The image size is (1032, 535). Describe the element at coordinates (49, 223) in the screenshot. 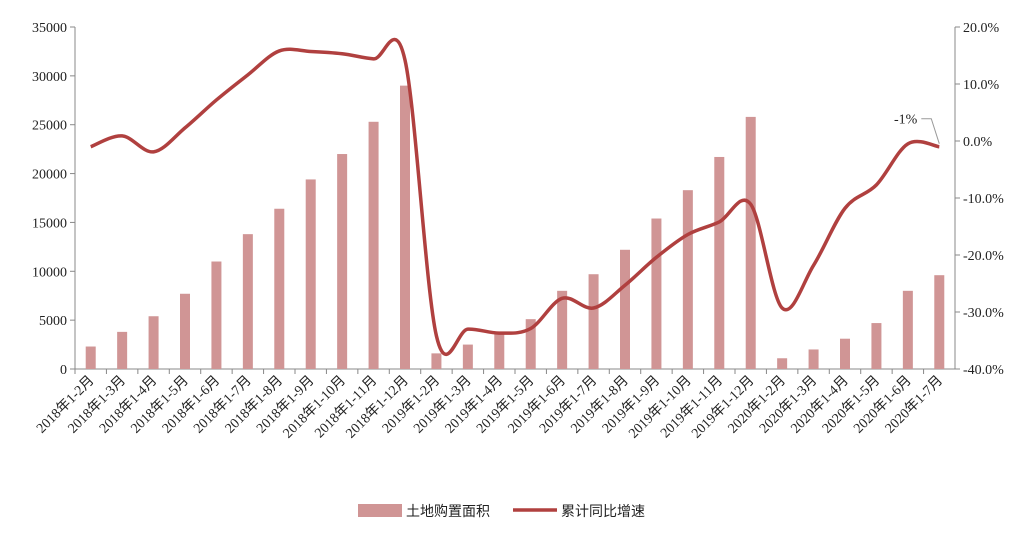

I see `y-tick-label: 15000` at that location.